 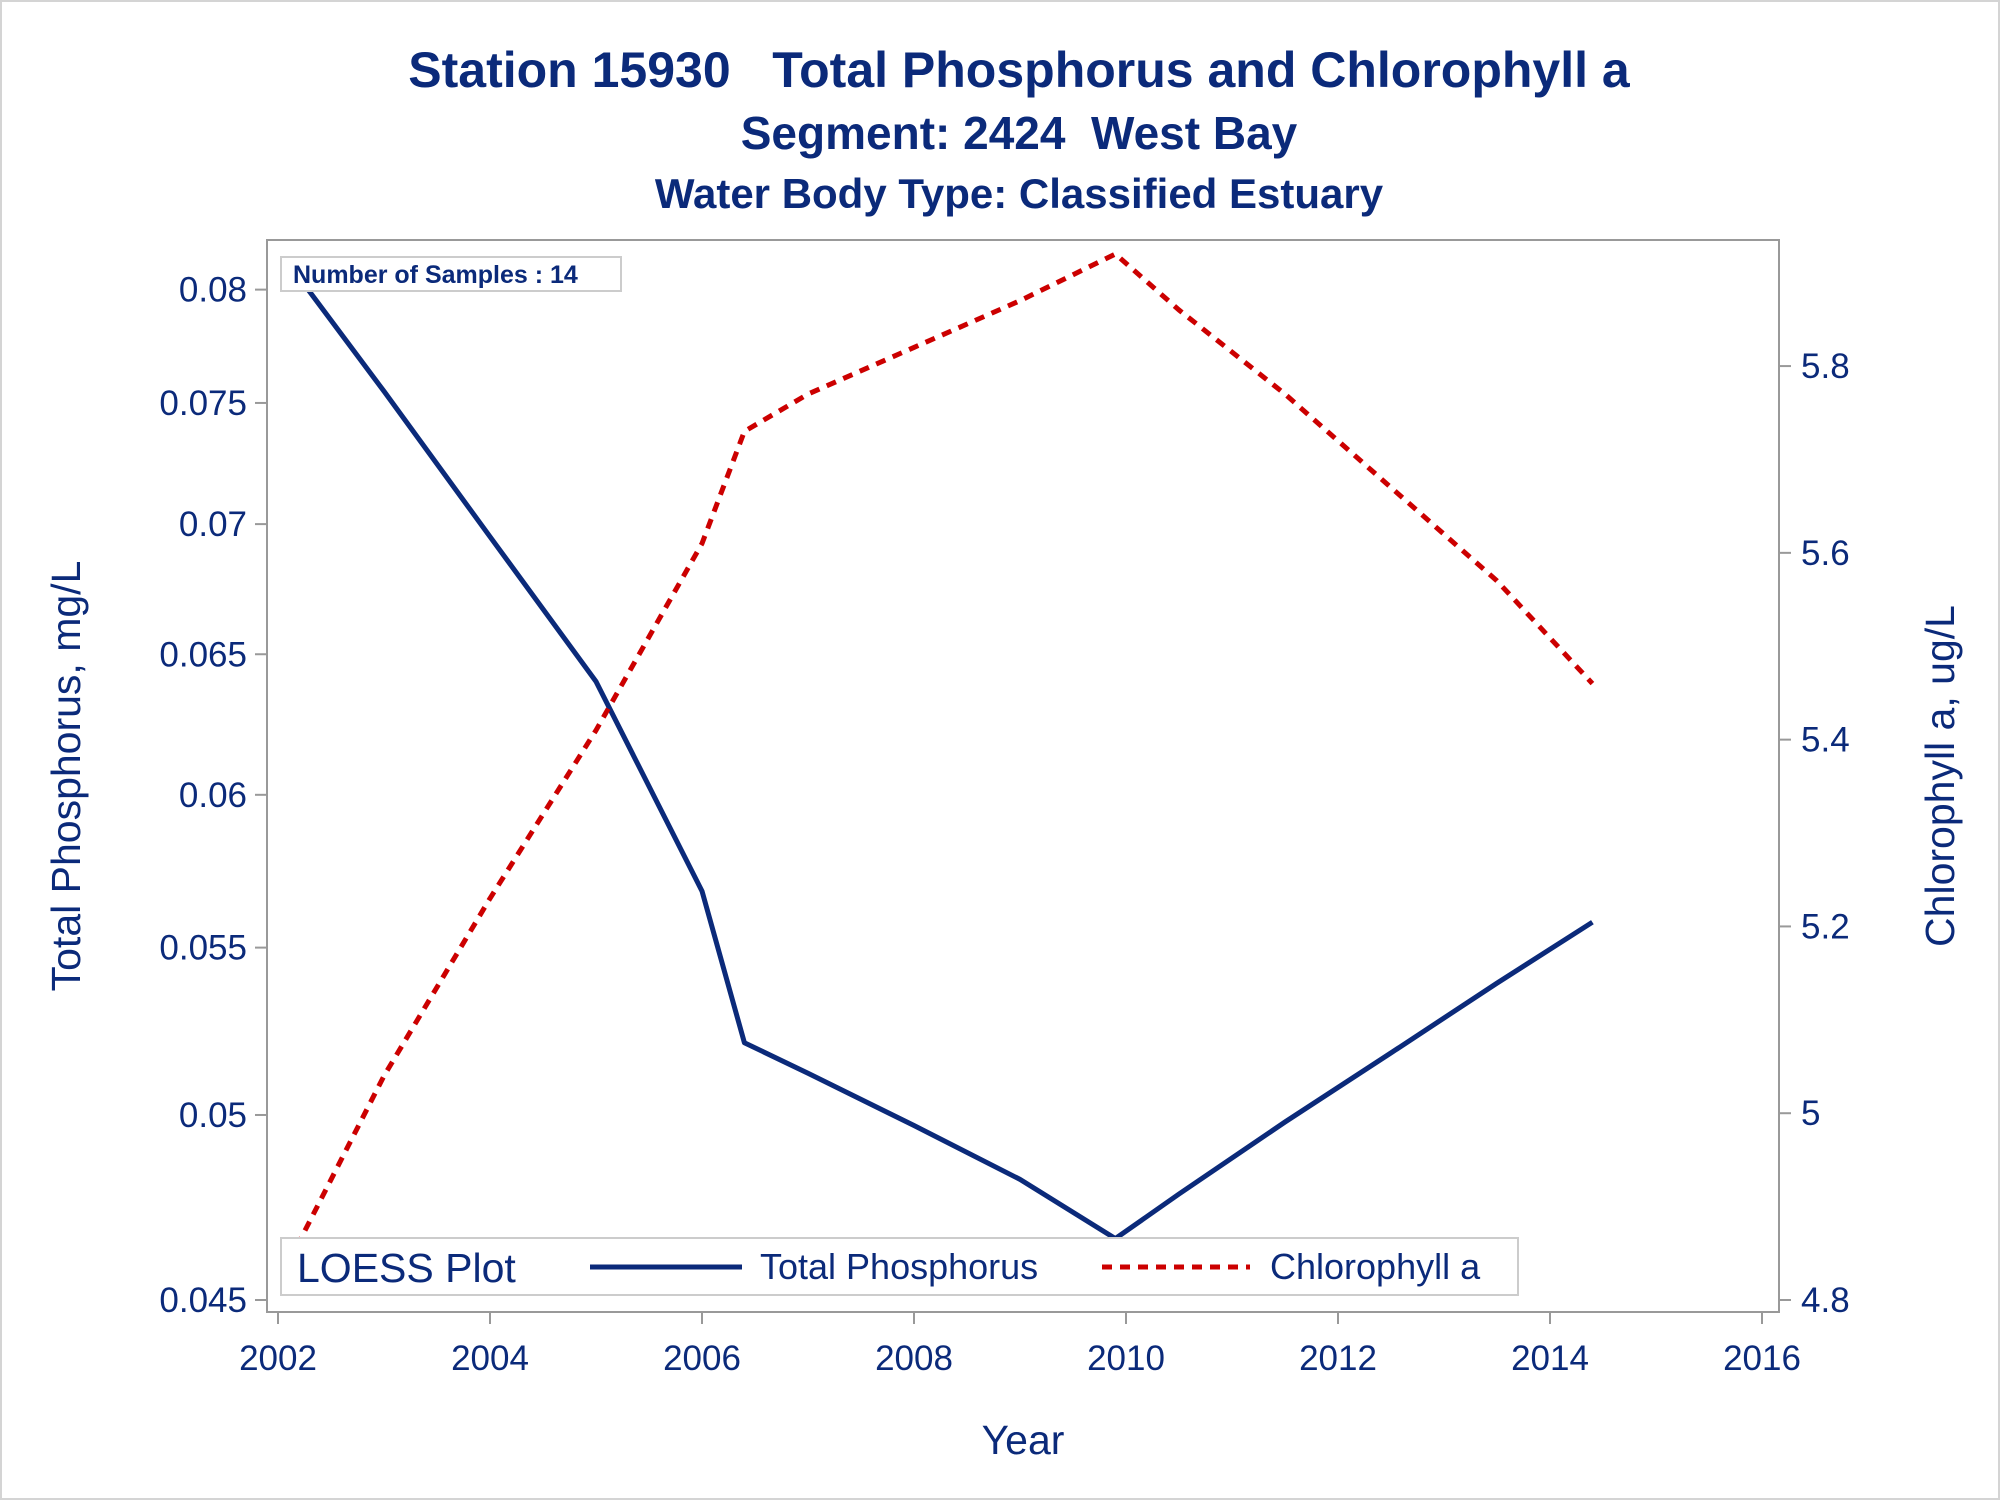 I want to click on x-axis-label: Year, so click(x=1023, y=1440).